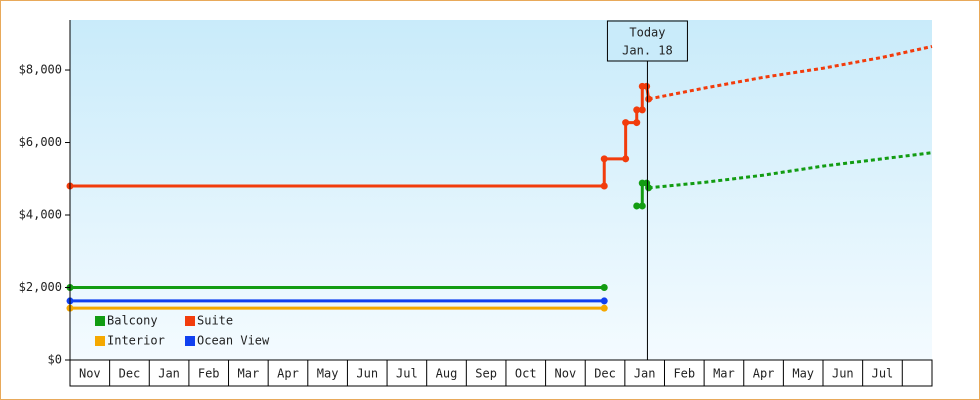  What do you see at coordinates (40, 287) in the screenshot?
I see `y-tick-label: $2,000` at bounding box center [40, 287].